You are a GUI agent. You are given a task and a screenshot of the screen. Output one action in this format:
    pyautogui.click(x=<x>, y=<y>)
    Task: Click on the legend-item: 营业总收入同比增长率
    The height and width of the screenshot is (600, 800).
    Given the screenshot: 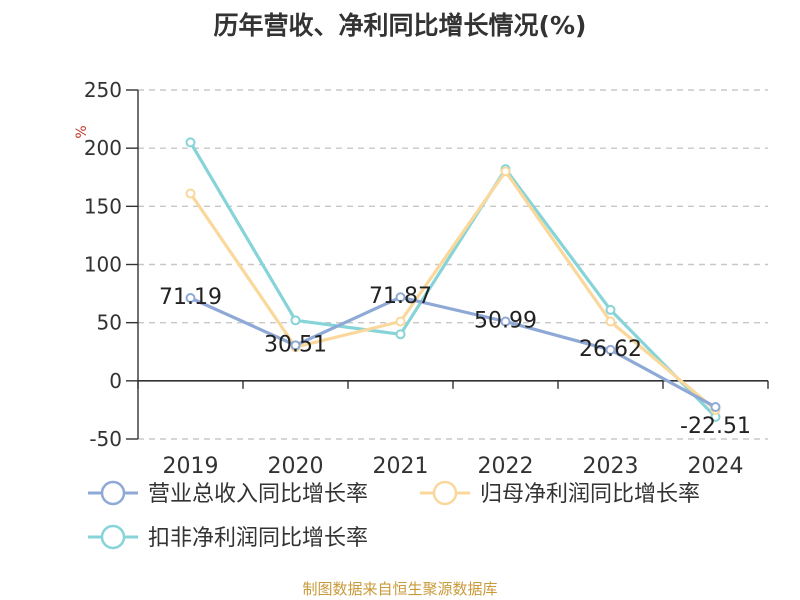 What is the action you would take?
    pyautogui.click(x=228, y=493)
    